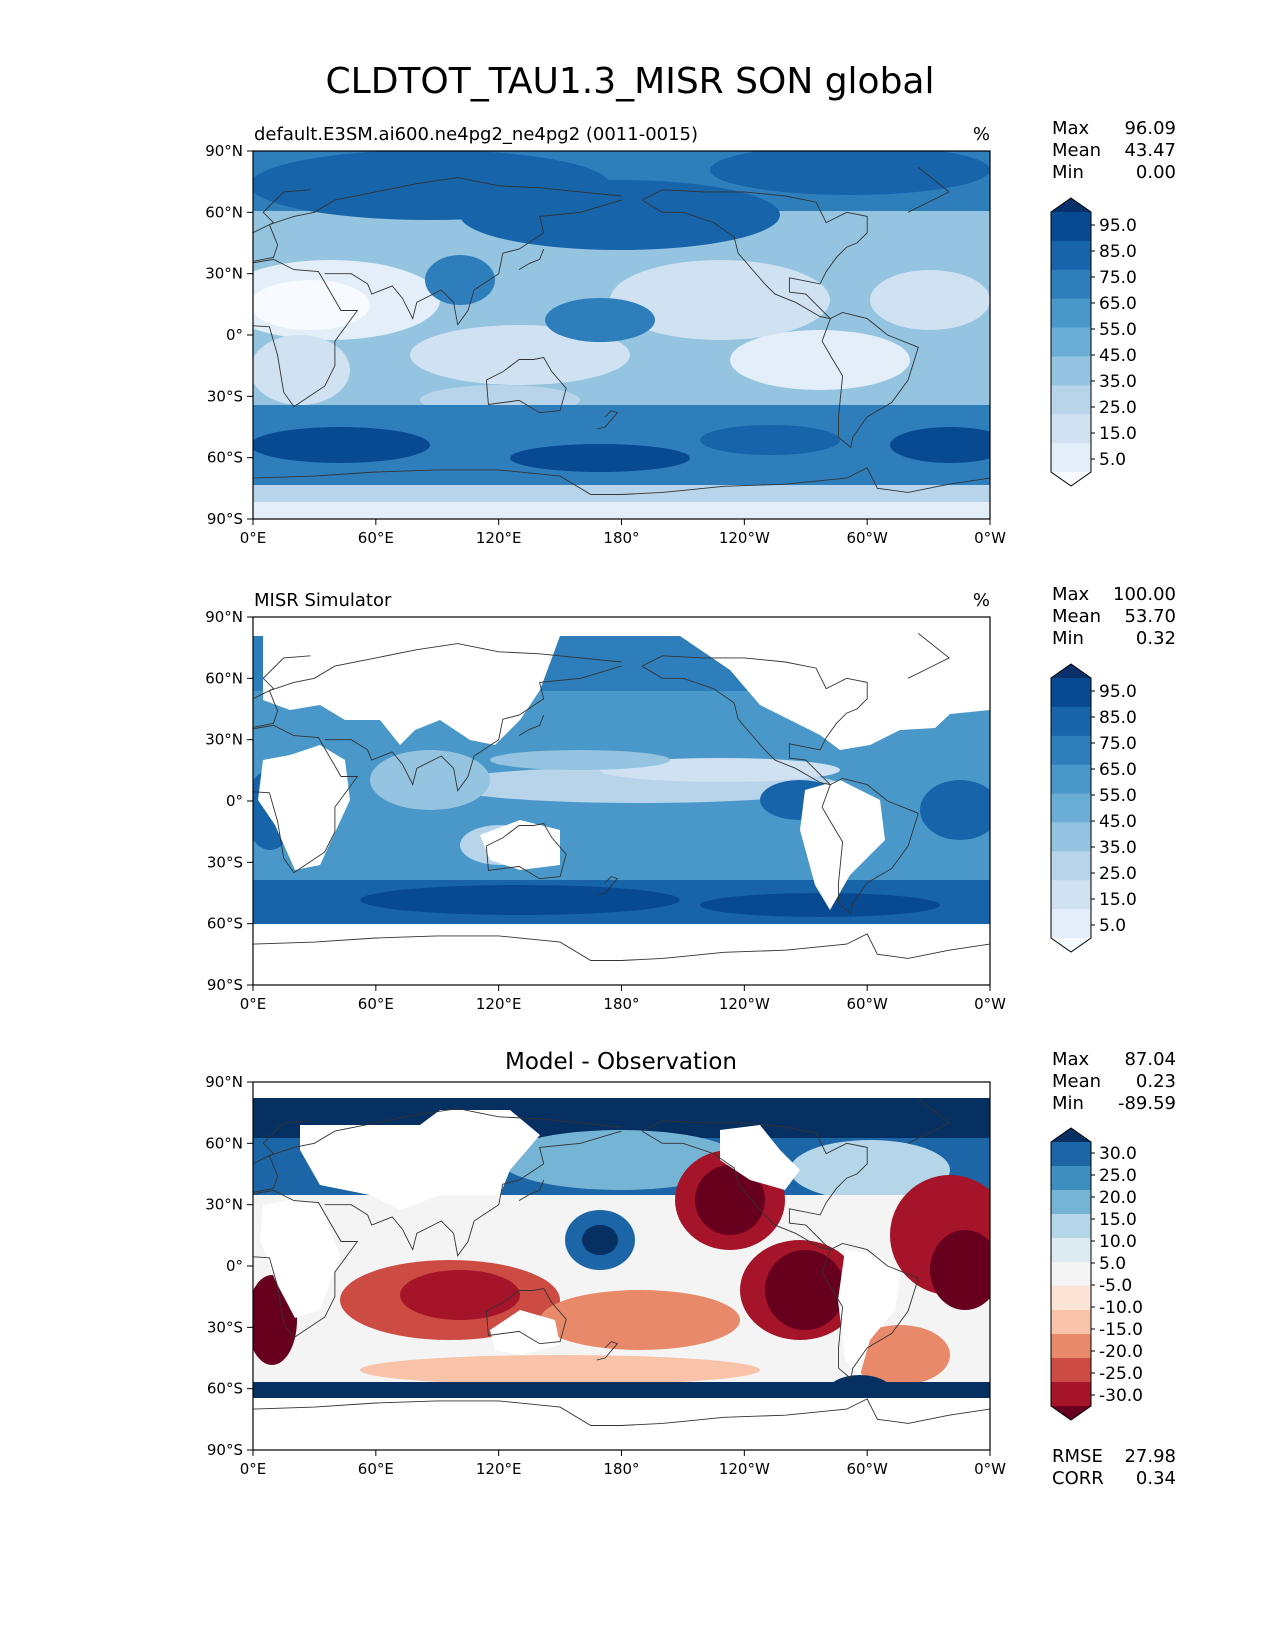 This screenshot has height=1650, width=1275. Describe the element at coordinates (224, 274) in the screenshot. I see `y-tick-label: 30°N` at that location.